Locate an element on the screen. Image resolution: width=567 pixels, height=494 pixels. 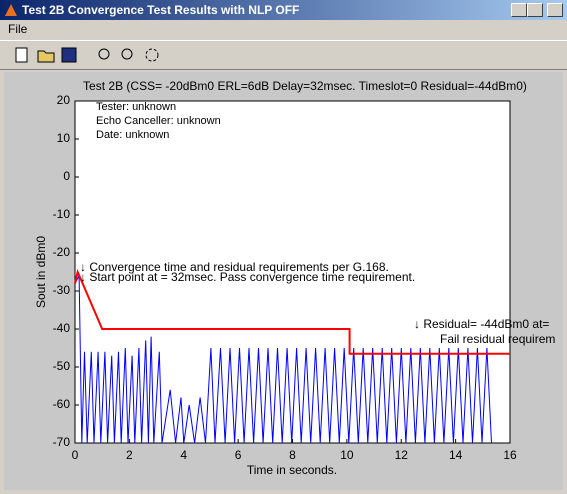
annotation: Date: unknown is located at coordinates (132, 135).